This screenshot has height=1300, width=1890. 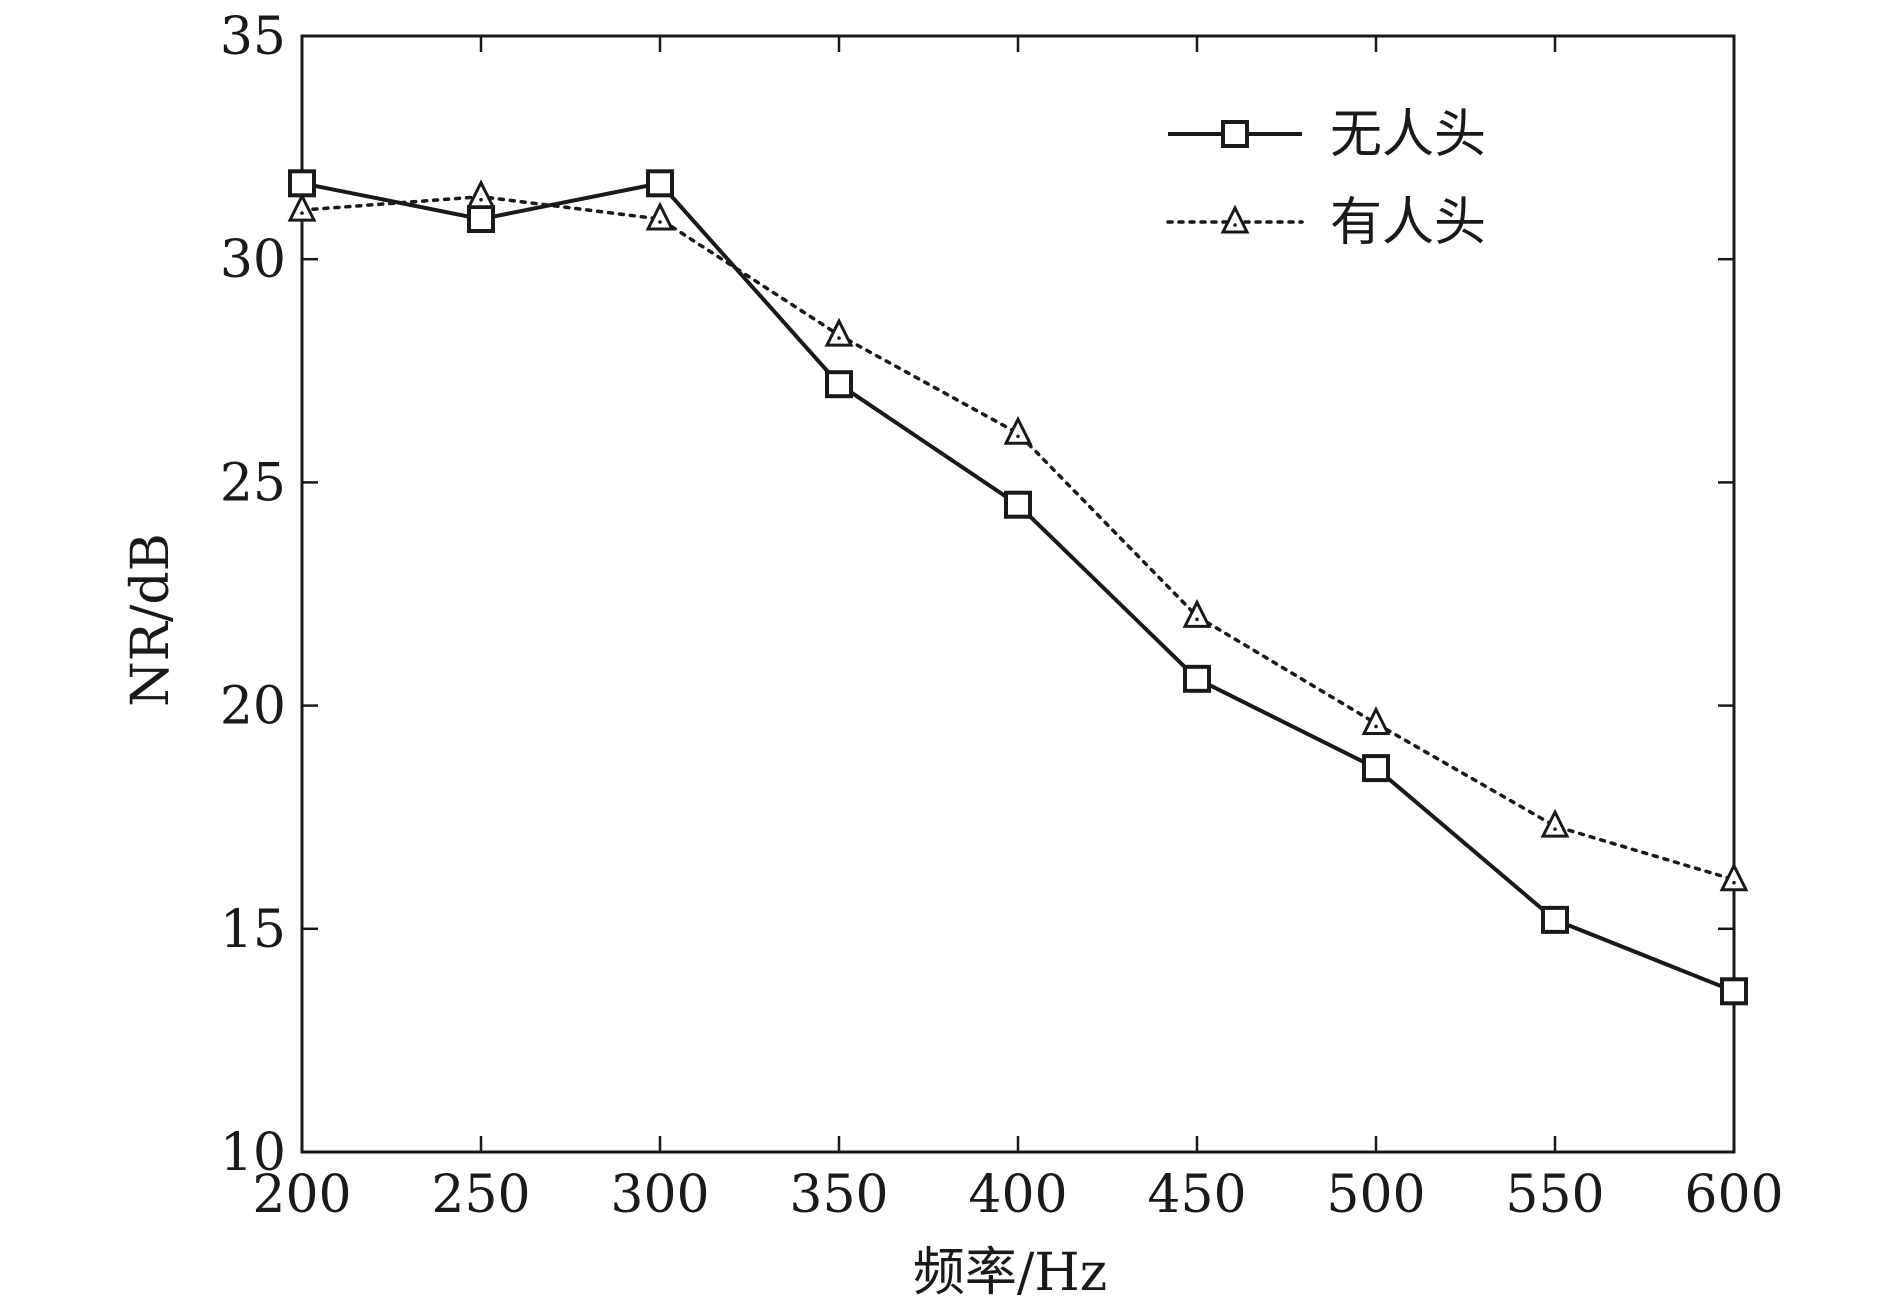 What do you see at coordinates (253, 37) in the screenshot?
I see `y-tick-label: 35` at bounding box center [253, 37].